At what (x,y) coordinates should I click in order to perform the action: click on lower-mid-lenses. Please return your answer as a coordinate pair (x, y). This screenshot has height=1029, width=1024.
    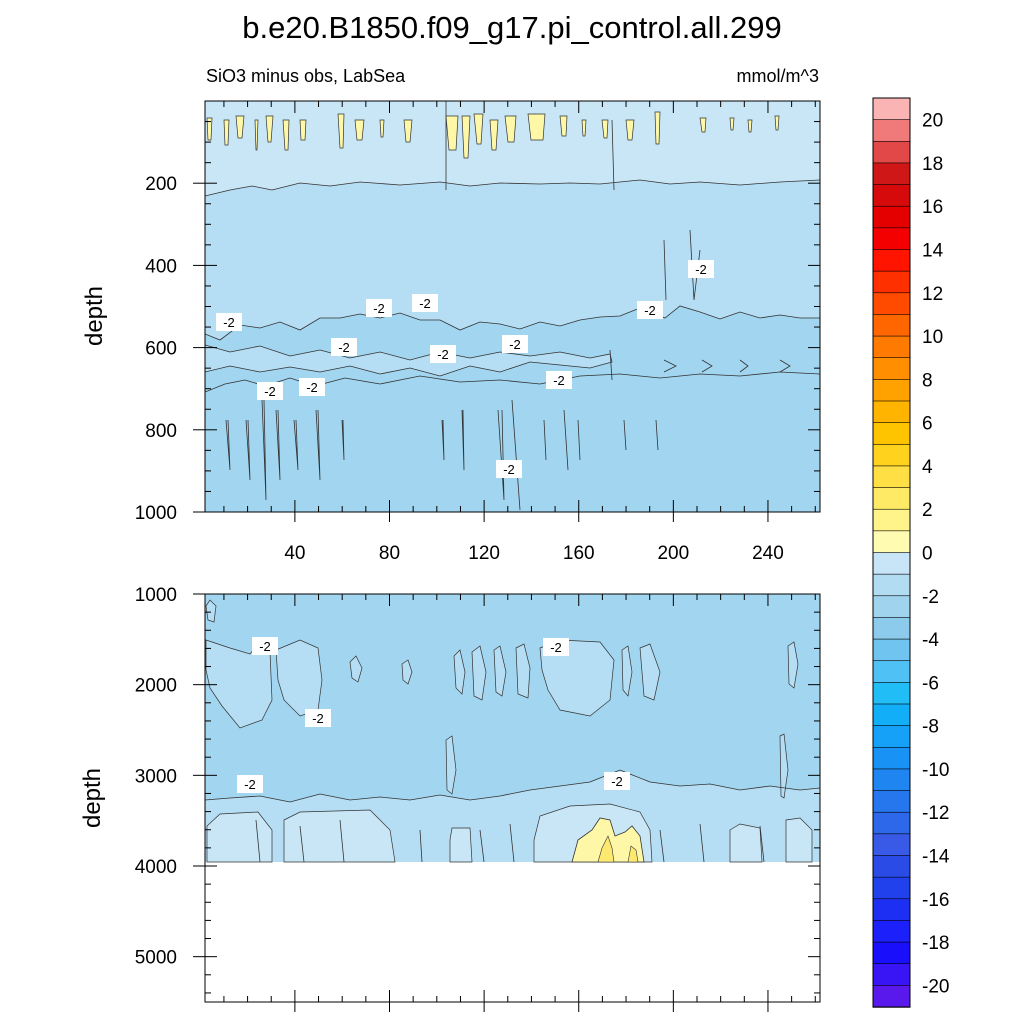
    Looking at the image, I should click on (502, 699).